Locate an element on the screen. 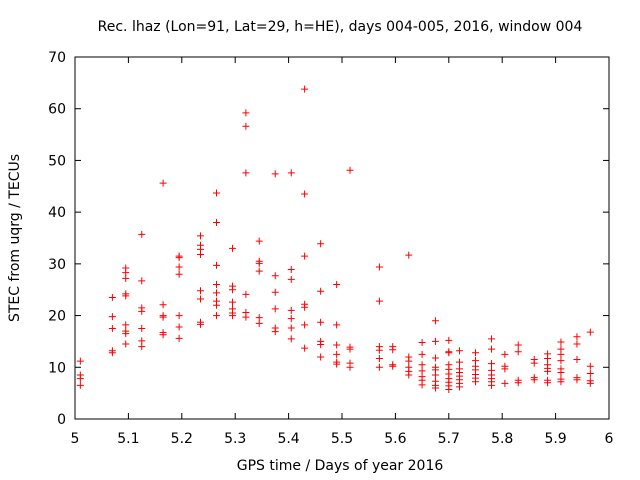 Image resolution: width=640 pixels, height=480 pixels. y-tick-label: 10 is located at coordinates (57, 368).